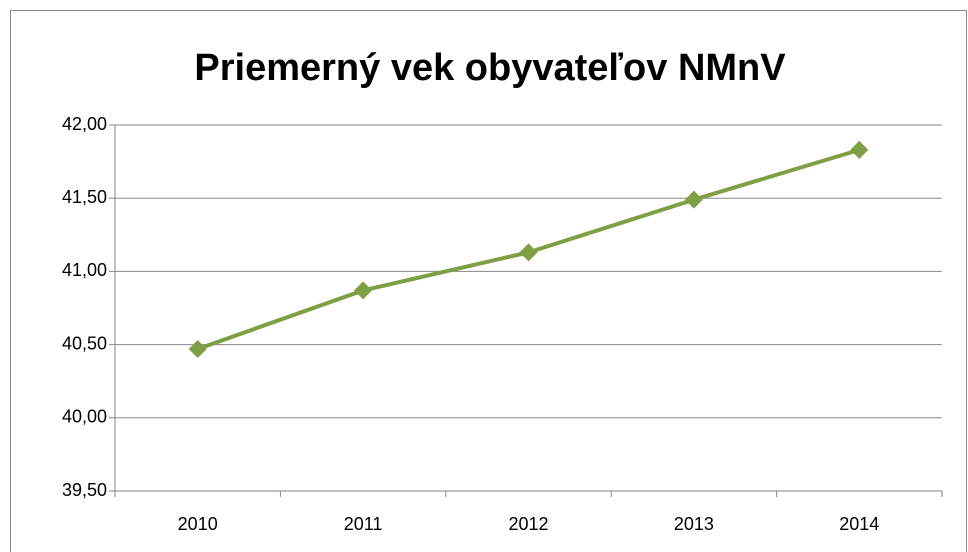  What do you see at coordinates (84, 343) in the screenshot?
I see `y-tick-label: 40,50` at bounding box center [84, 343].